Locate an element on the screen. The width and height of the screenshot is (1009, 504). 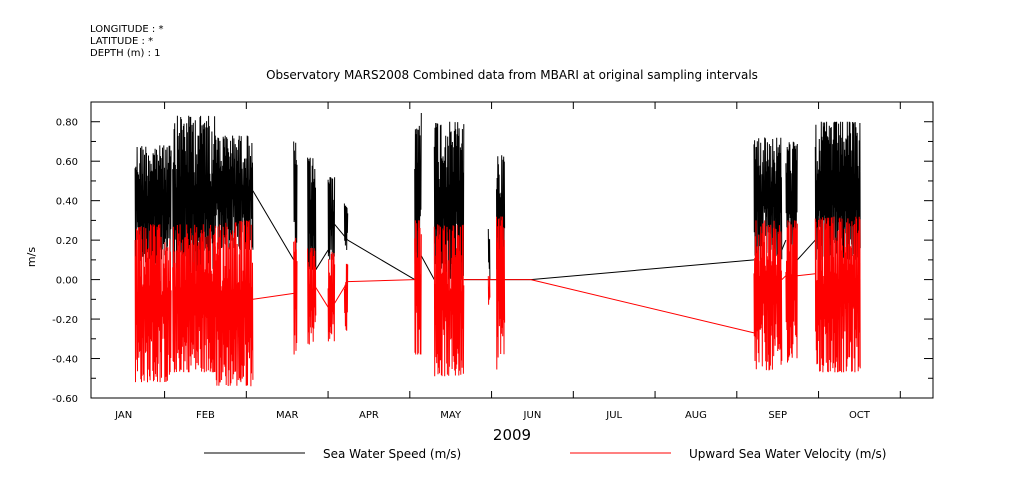
x-tick-label: OCT is located at coordinates (860, 415).